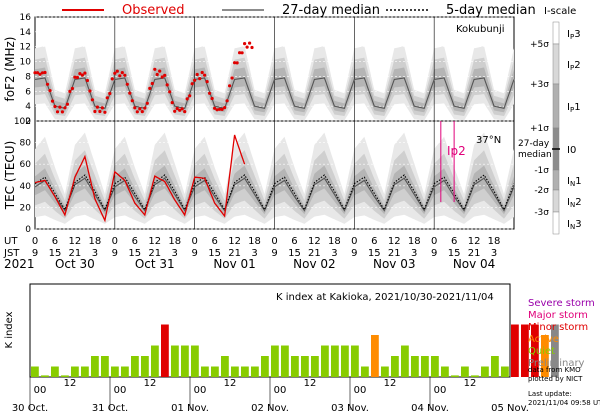  What do you see at coordinates (556, 180) in the screenshot?
I see `iscale-bar-n1` at bounding box center [556, 180].